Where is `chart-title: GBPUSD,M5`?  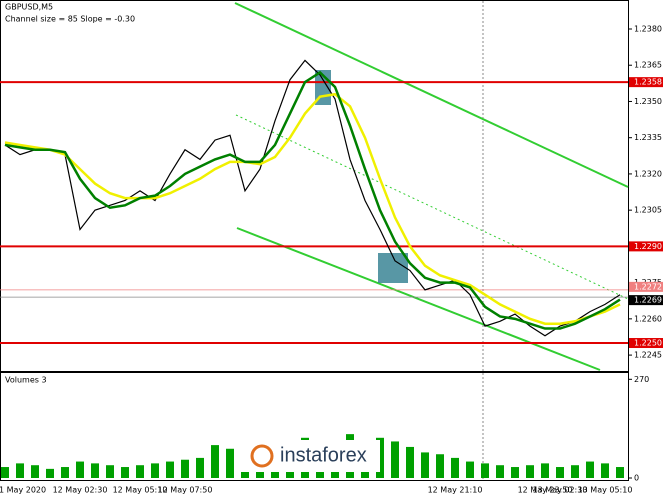
chart-title: GBPUSD,M5 is located at coordinates (29, 7).